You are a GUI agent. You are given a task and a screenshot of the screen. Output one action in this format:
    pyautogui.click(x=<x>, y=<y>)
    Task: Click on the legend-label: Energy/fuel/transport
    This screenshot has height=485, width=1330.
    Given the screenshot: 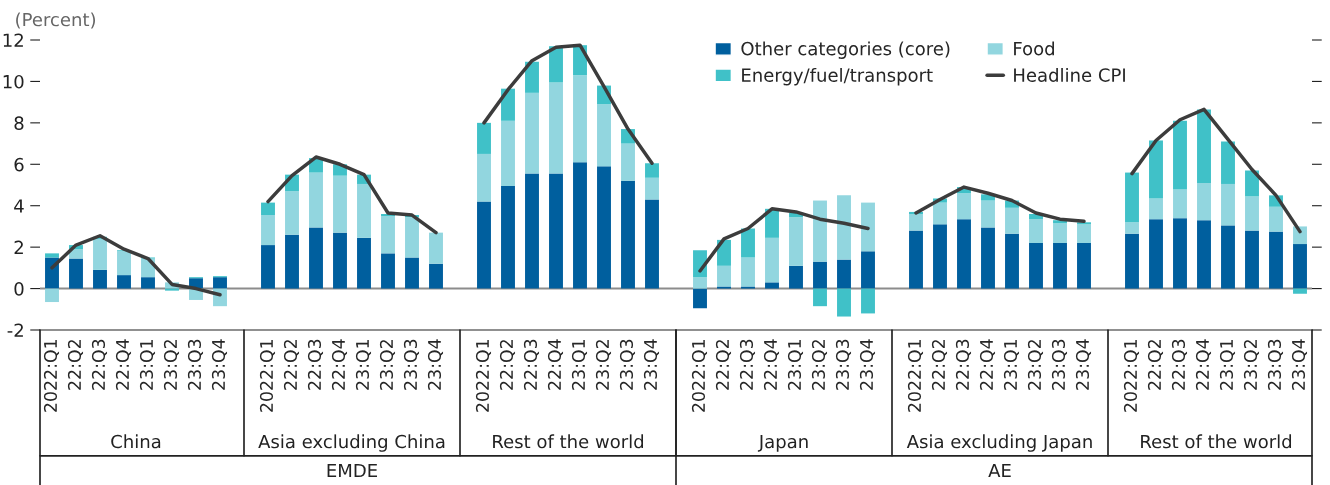 What is the action you would take?
    pyautogui.click(x=837, y=76)
    